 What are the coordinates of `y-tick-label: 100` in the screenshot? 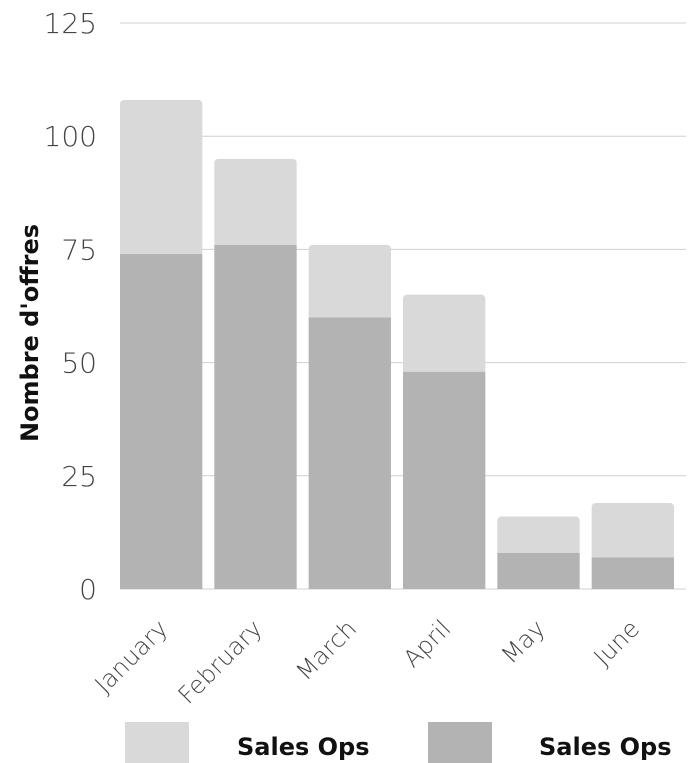 It's located at (70, 136).